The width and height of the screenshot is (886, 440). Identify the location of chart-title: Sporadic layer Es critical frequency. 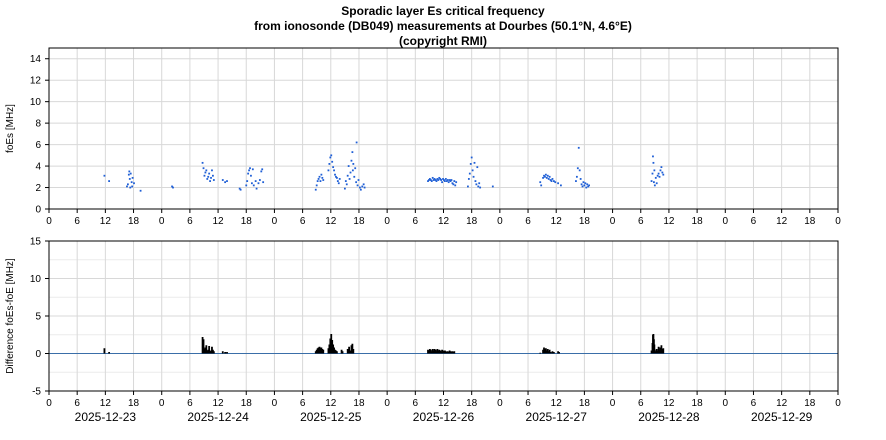
(443, 11).